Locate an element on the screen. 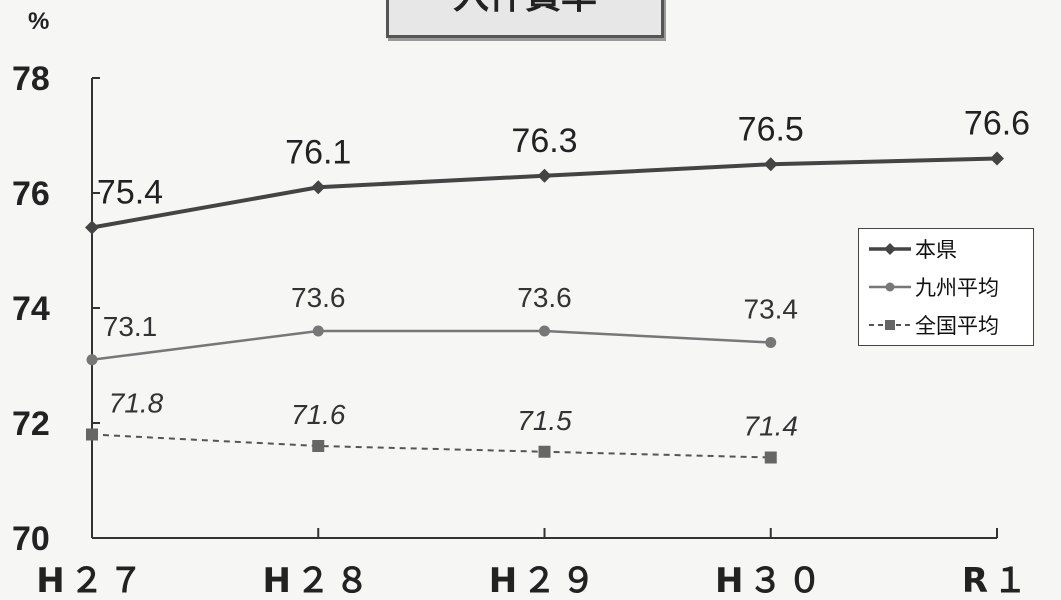  x-tick-label: H３０ is located at coordinates (770, 580).